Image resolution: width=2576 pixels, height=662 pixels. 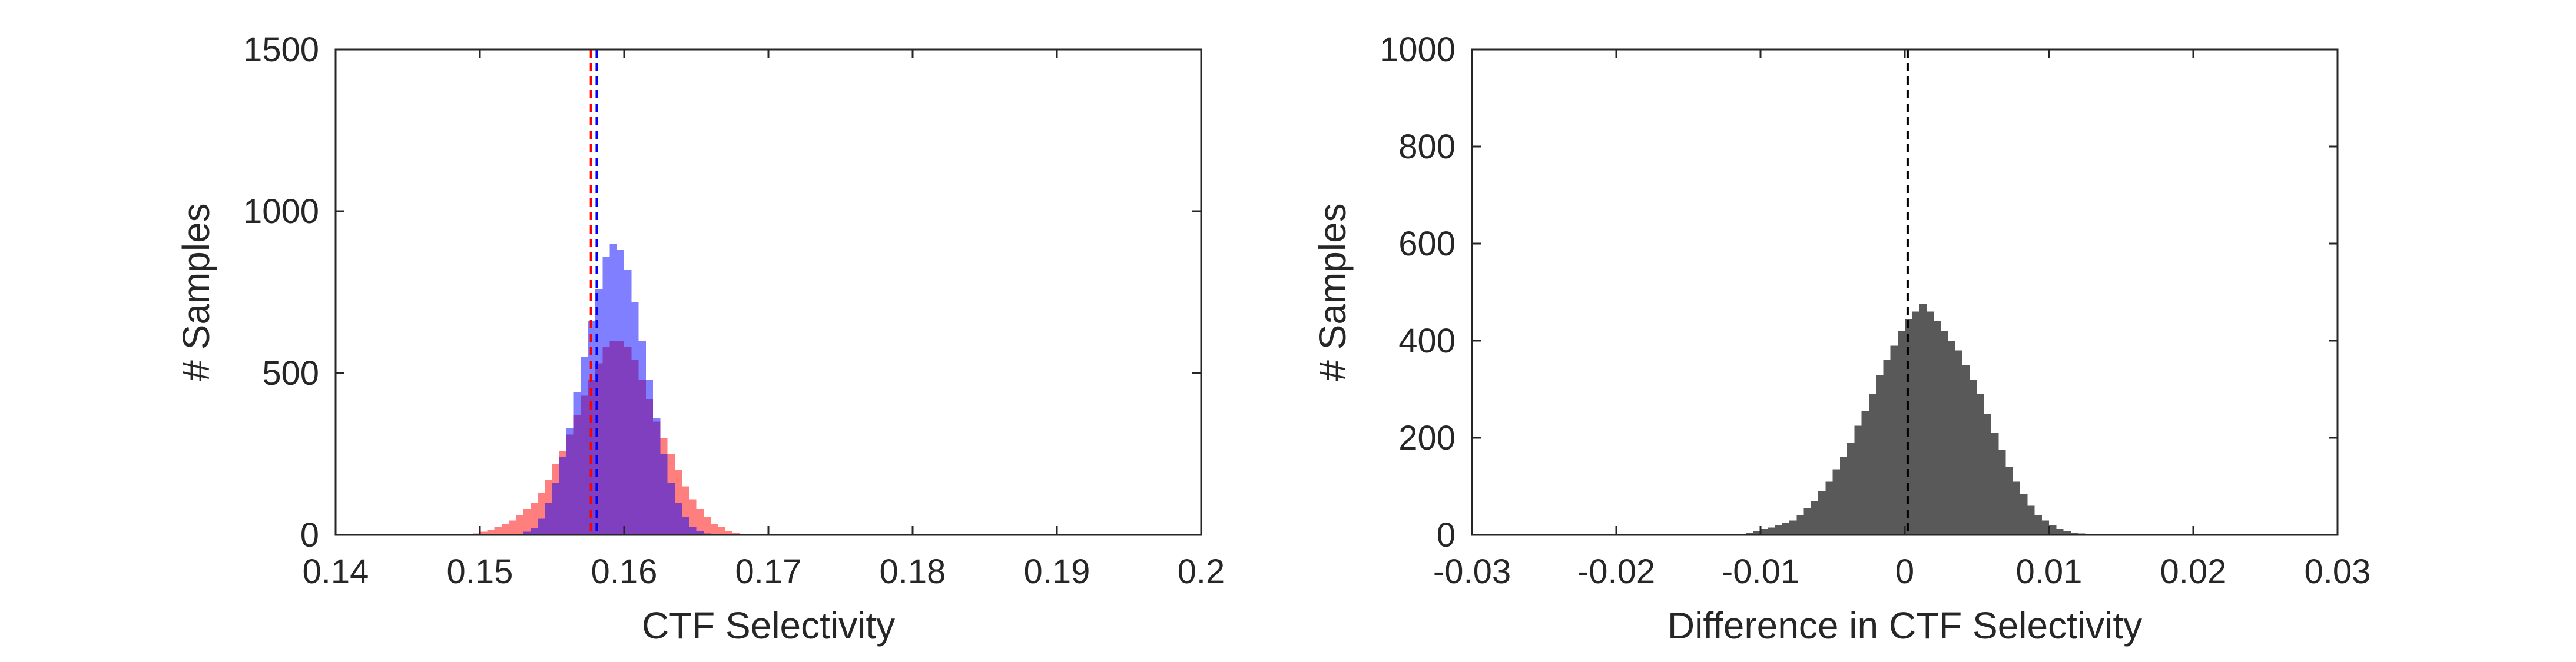 I want to click on x-tick-label: 0.18, so click(x=913, y=572).